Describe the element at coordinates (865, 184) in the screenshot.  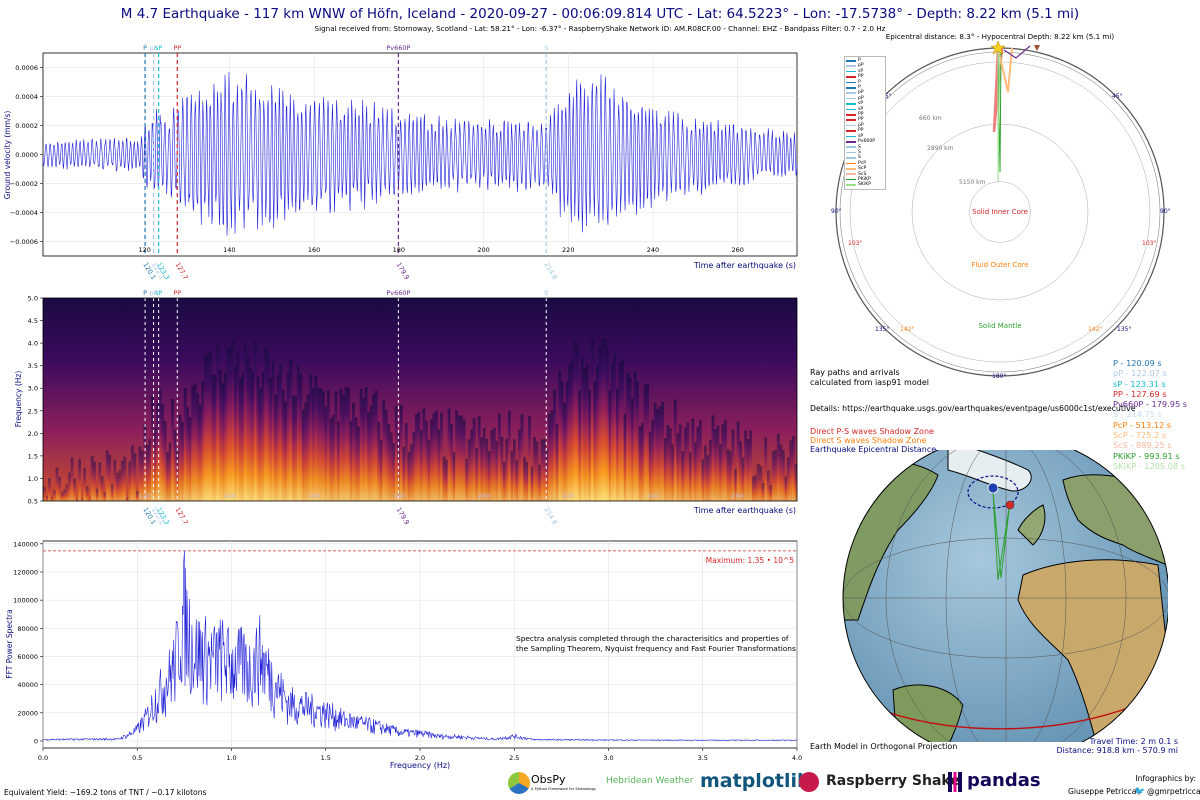
I see `polar-legend-item: SKiKP` at that location.